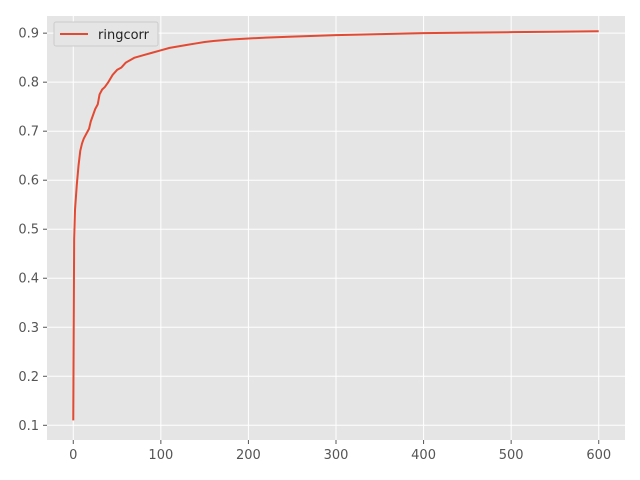 The image size is (640, 480). I want to click on y-tick-label: 0.7, so click(28, 132).